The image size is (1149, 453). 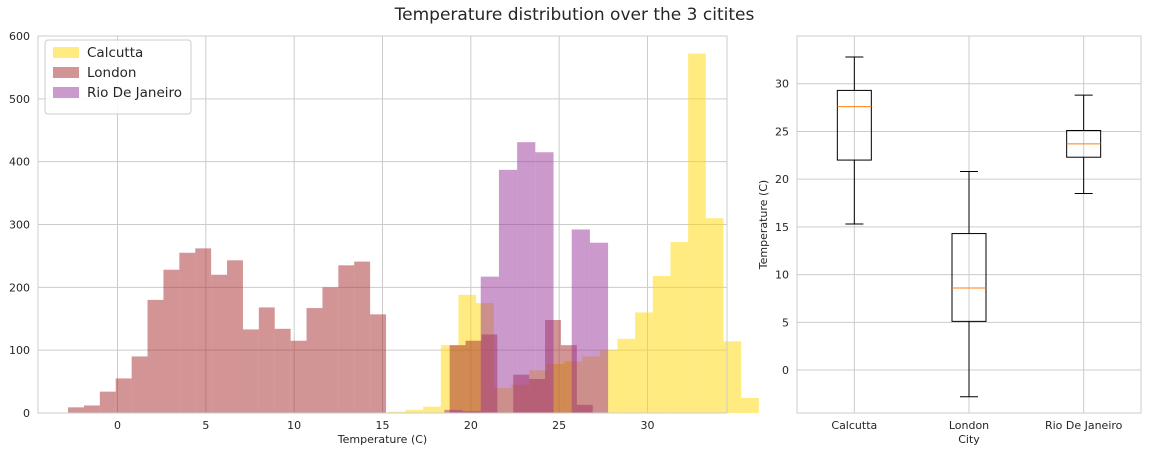 What do you see at coordinates (969, 425) in the screenshot?
I see `x-tick-label: London` at bounding box center [969, 425].